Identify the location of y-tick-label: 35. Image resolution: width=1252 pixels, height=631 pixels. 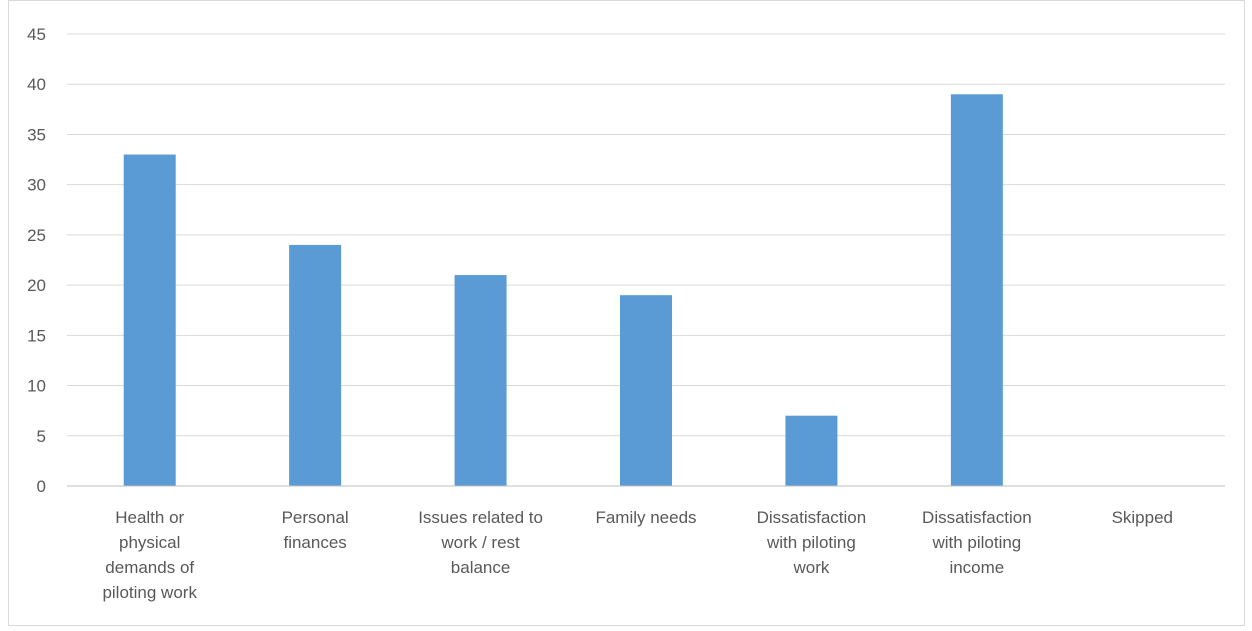
(36, 134).